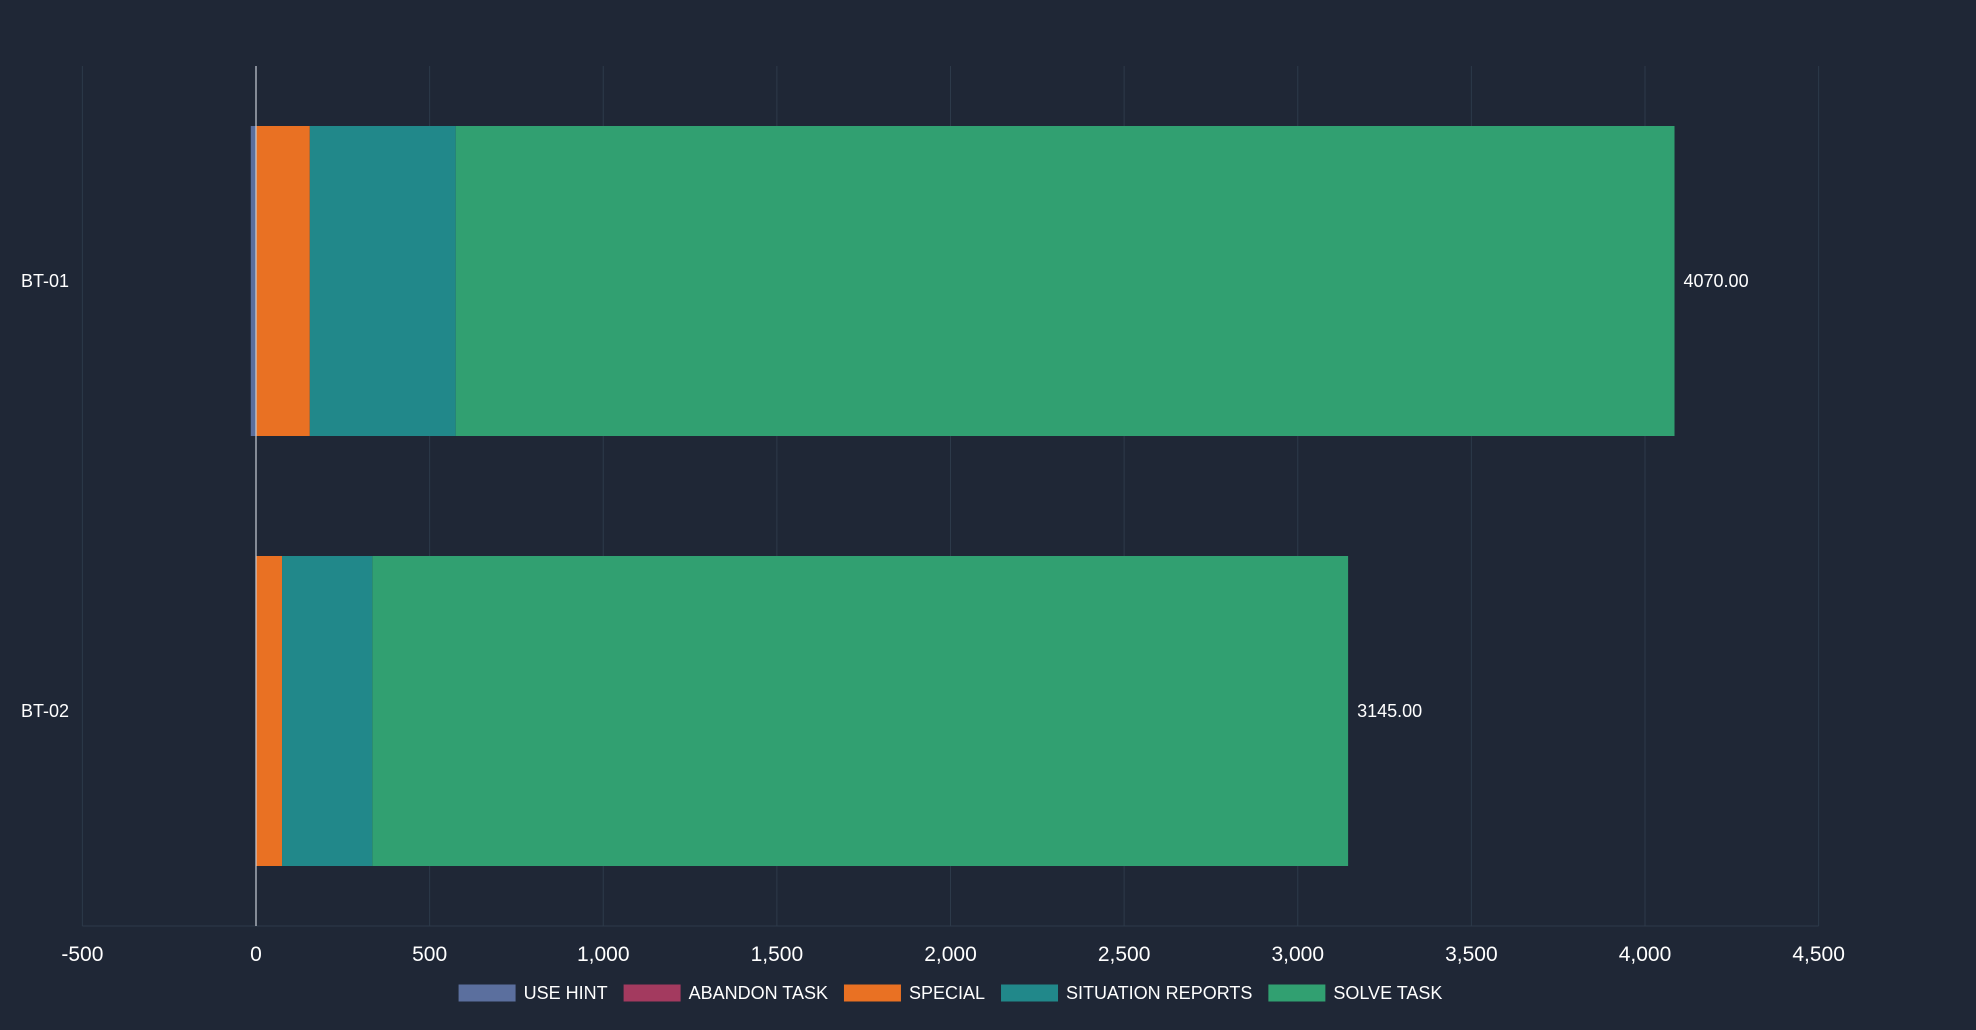 The image size is (1976, 1030). I want to click on legend-label: USE HINT, so click(566, 993).